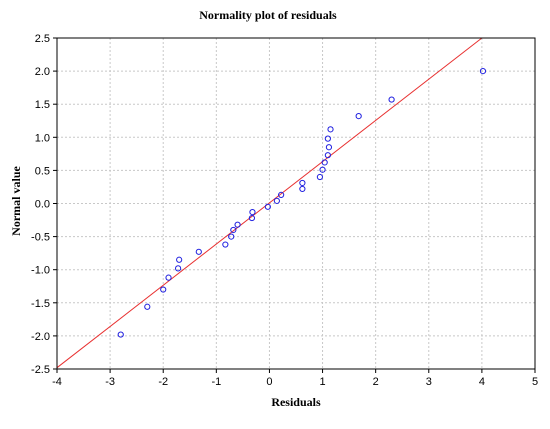 Image resolution: width=550 pixels, height=429 pixels. What do you see at coordinates (216, 382) in the screenshot?
I see `x-tick-label: -1` at bounding box center [216, 382].